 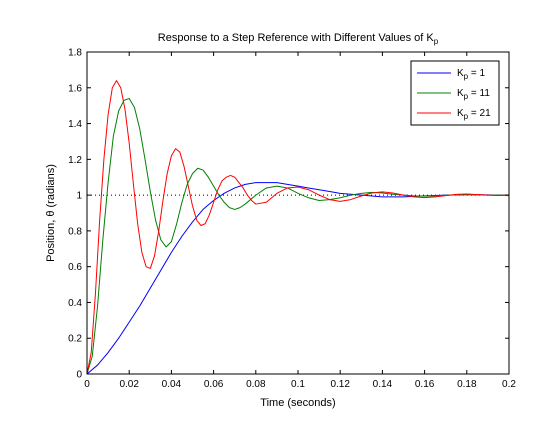 I want to click on x-tick-label: 0, so click(x=87, y=384).